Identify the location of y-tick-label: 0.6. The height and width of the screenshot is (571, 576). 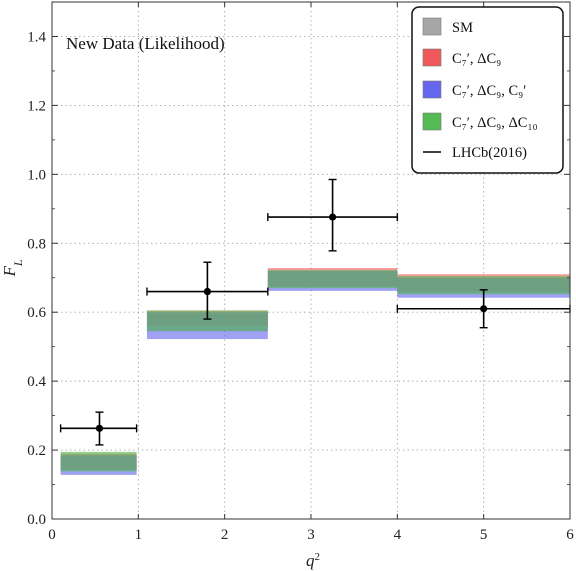
(36, 313).